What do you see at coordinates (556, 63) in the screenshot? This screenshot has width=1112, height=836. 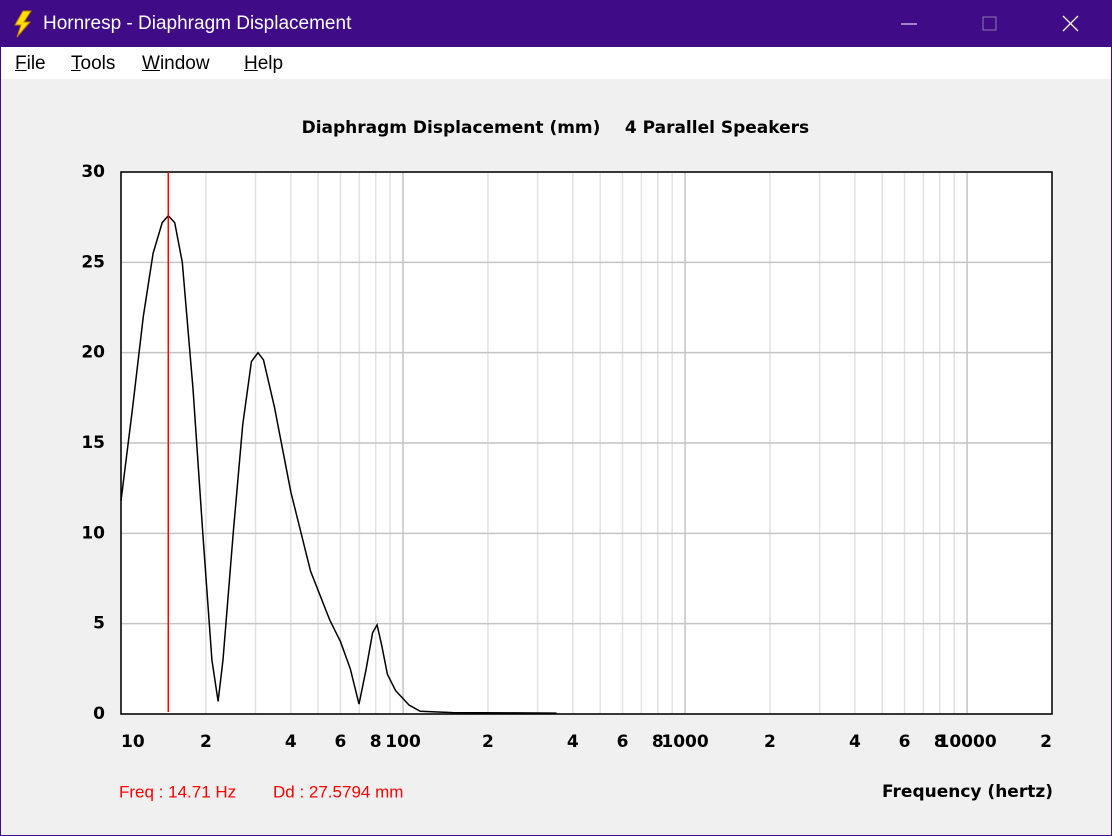 I see `menu-bar: File Tools Window Help` at bounding box center [556, 63].